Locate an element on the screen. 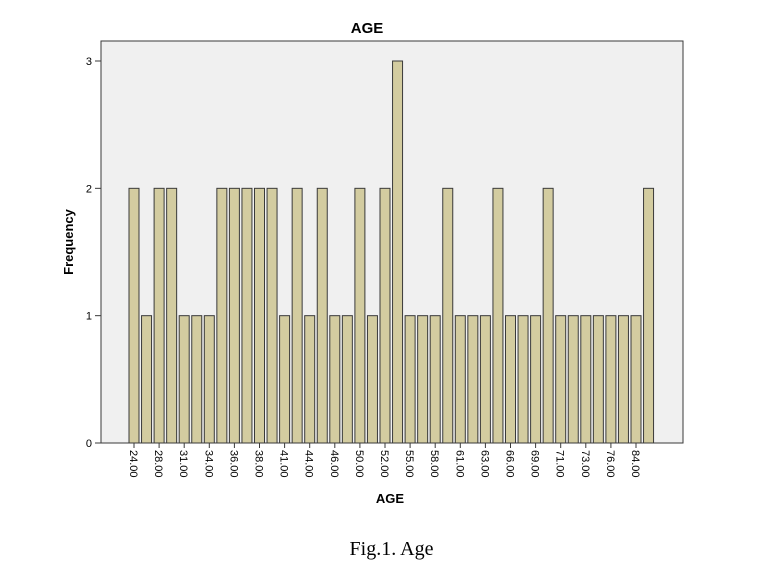 The image size is (783, 574). x-tick-label: 41.00 is located at coordinates (284, 464).